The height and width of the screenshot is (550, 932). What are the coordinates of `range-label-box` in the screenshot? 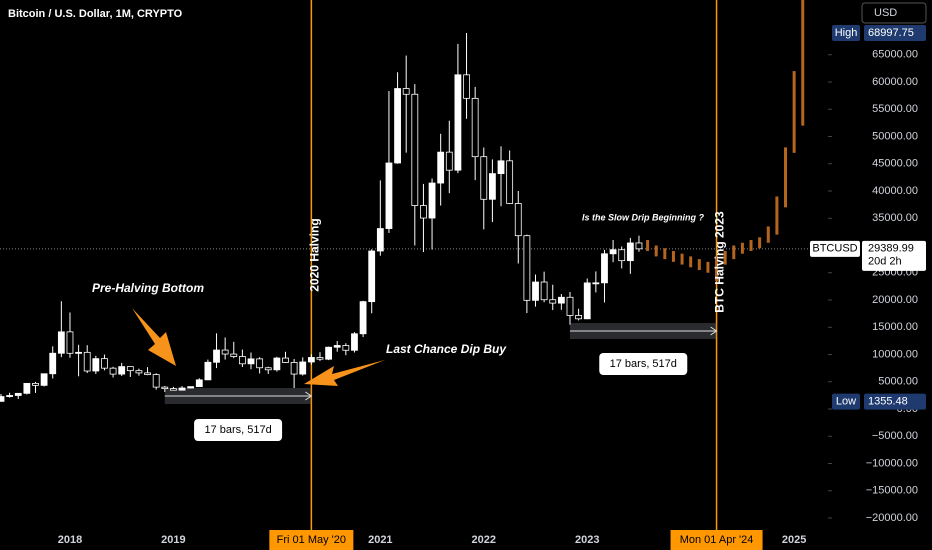 It's located at (643, 364).